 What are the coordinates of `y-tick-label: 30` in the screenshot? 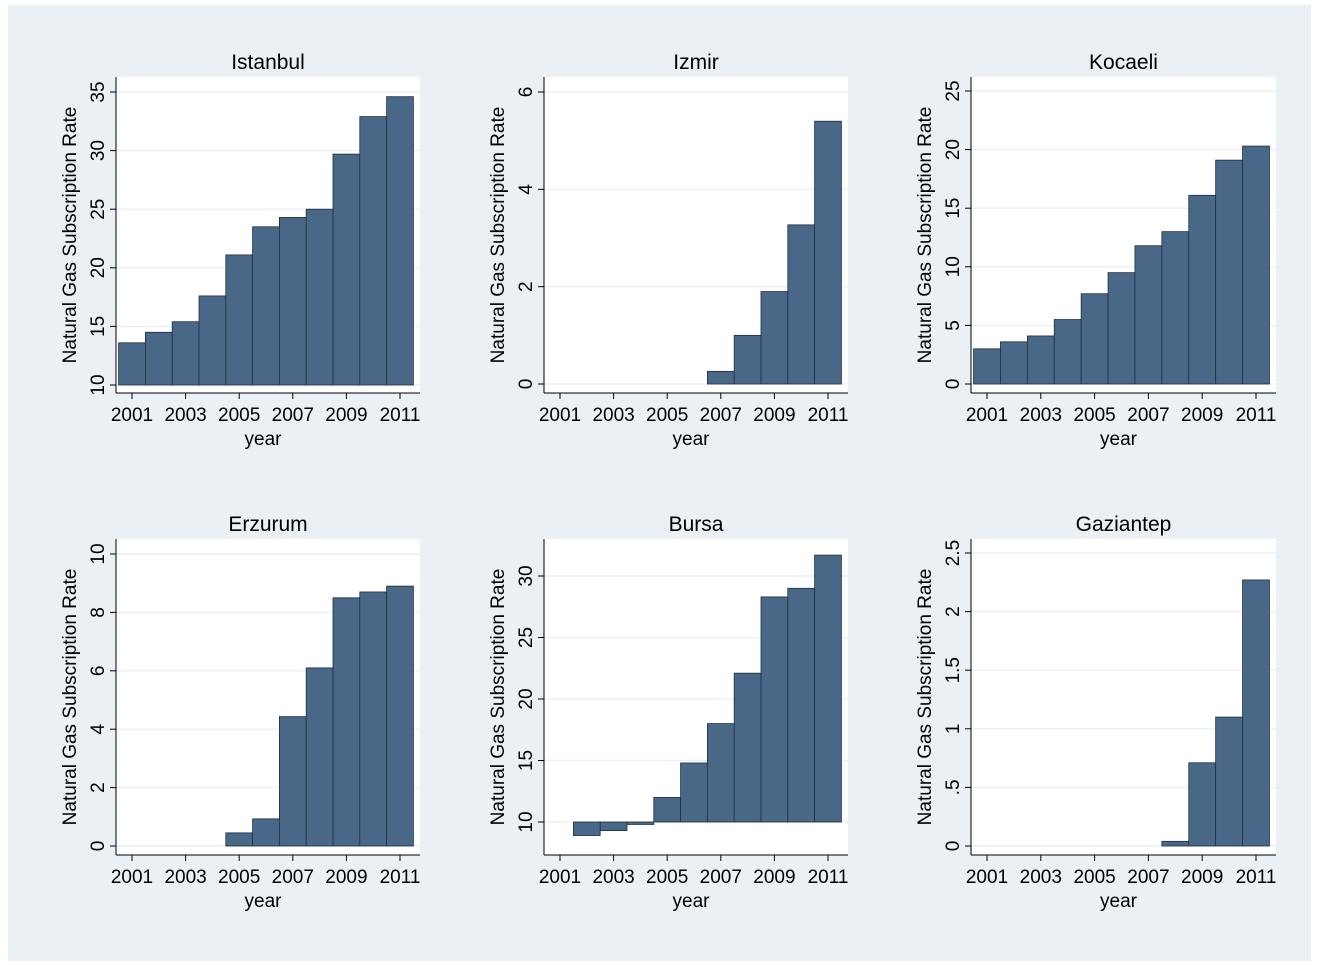 It's located at (526, 575).